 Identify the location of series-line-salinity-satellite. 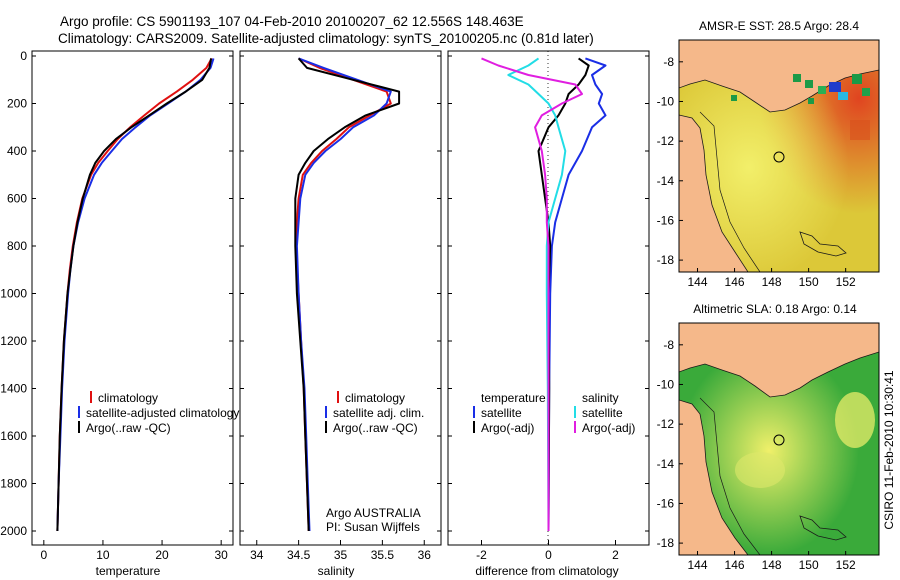
(537, 294).